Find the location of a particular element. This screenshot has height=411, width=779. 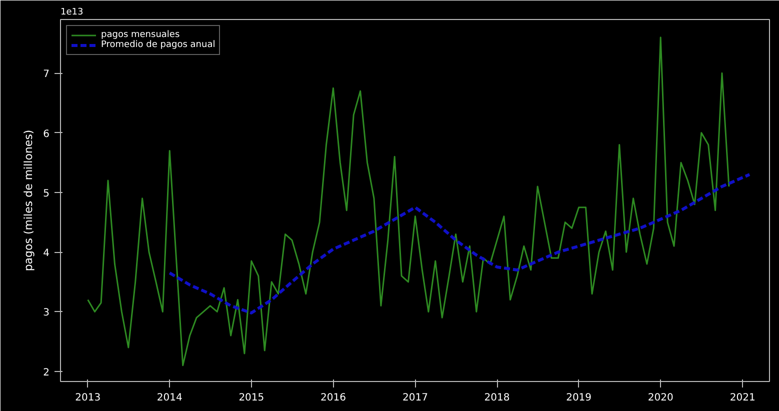

y-tick-label: 2 is located at coordinates (46, 372).